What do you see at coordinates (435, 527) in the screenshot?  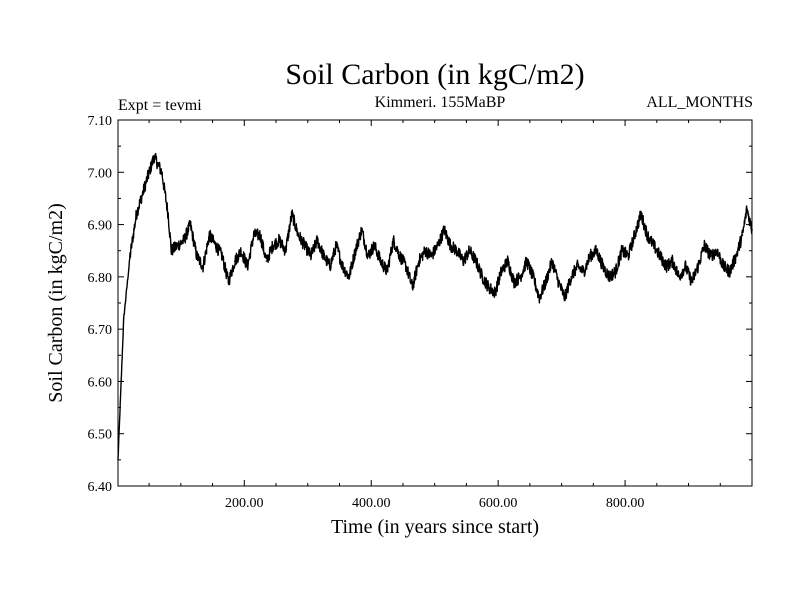 I see `x-axis-label: Time (in years since start)` at bounding box center [435, 527].